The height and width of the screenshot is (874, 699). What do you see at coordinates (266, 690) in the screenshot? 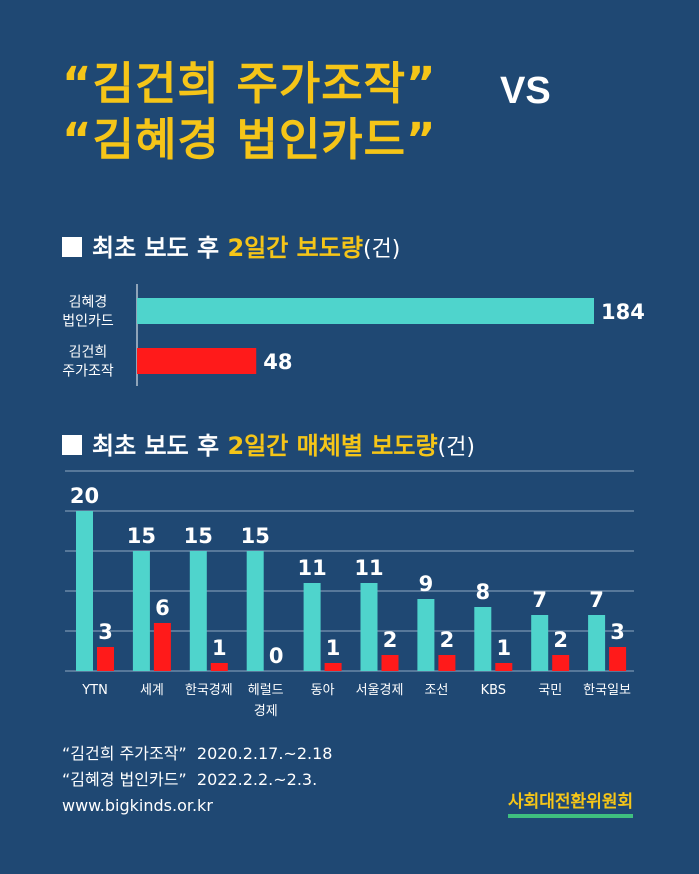
I see `category-label: 헤럴드` at bounding box center [266, 690].